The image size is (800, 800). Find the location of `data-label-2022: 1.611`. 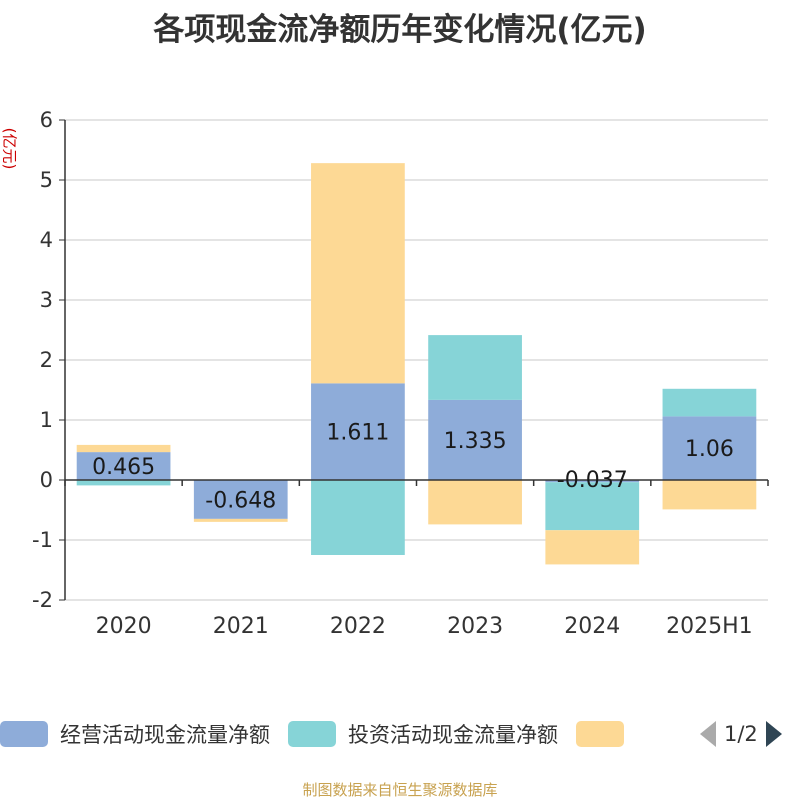

data-label-2022: 1.611 is located at coordinates (357, 433).